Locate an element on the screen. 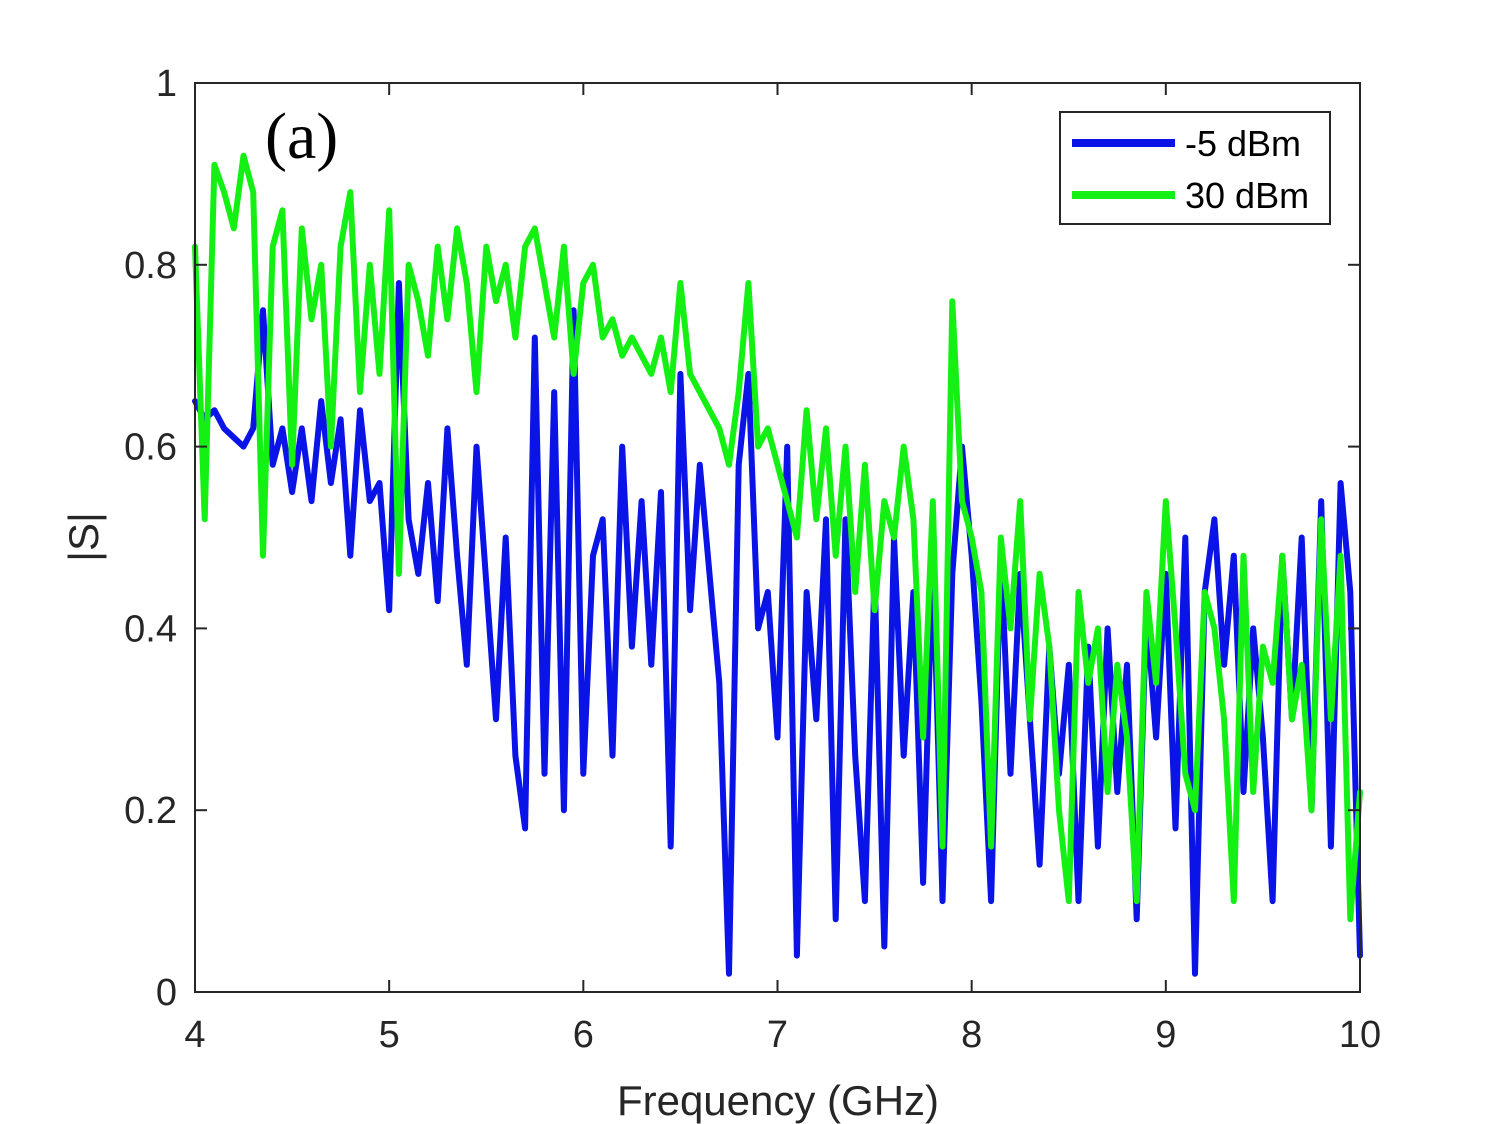  legend: -5 dBm 30 dBm is located at coordinates (1195, 168).